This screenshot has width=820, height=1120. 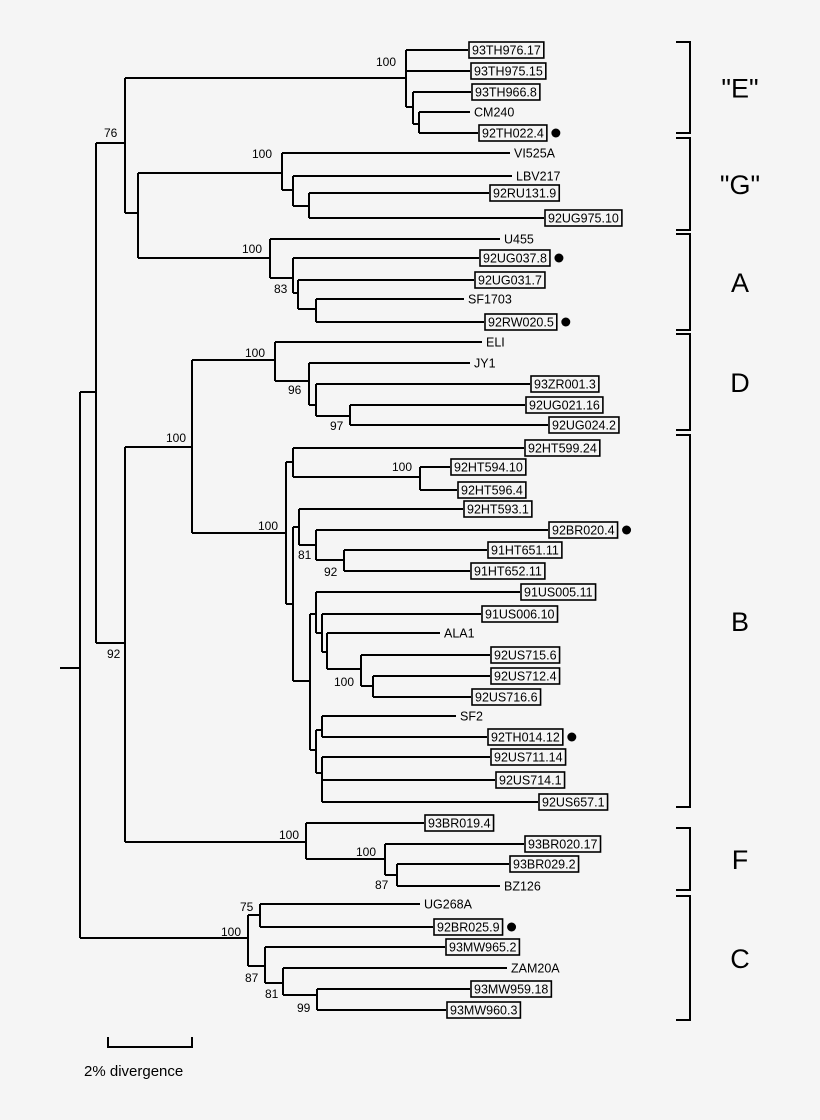 I want to click on leaf: 92HT593.1, so click(x=498, y=509).